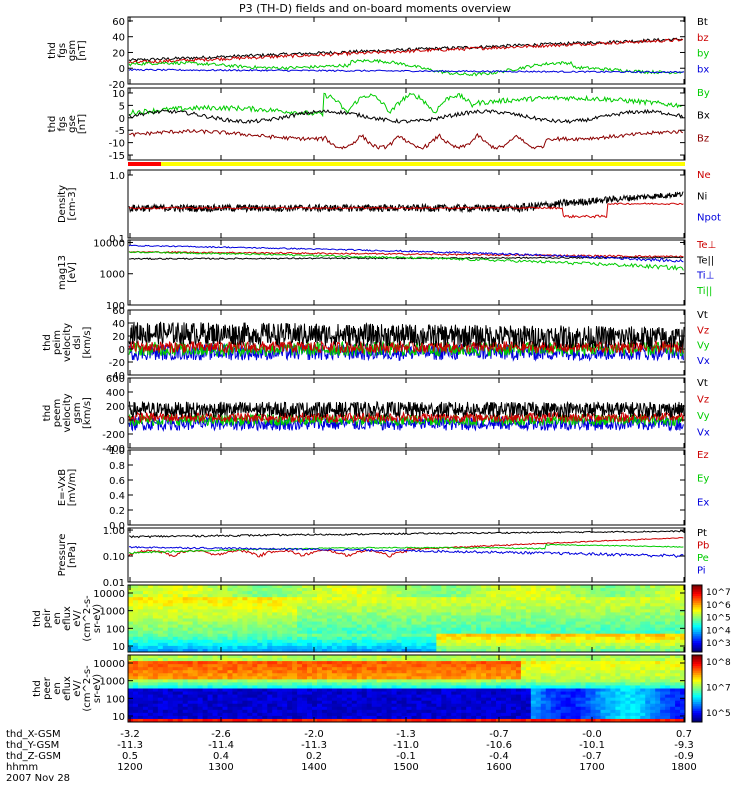  What do you see at coordinates (117, 376) in the screenshot?
I see `y-tick-label: -40` at bounding box center [117, 376].